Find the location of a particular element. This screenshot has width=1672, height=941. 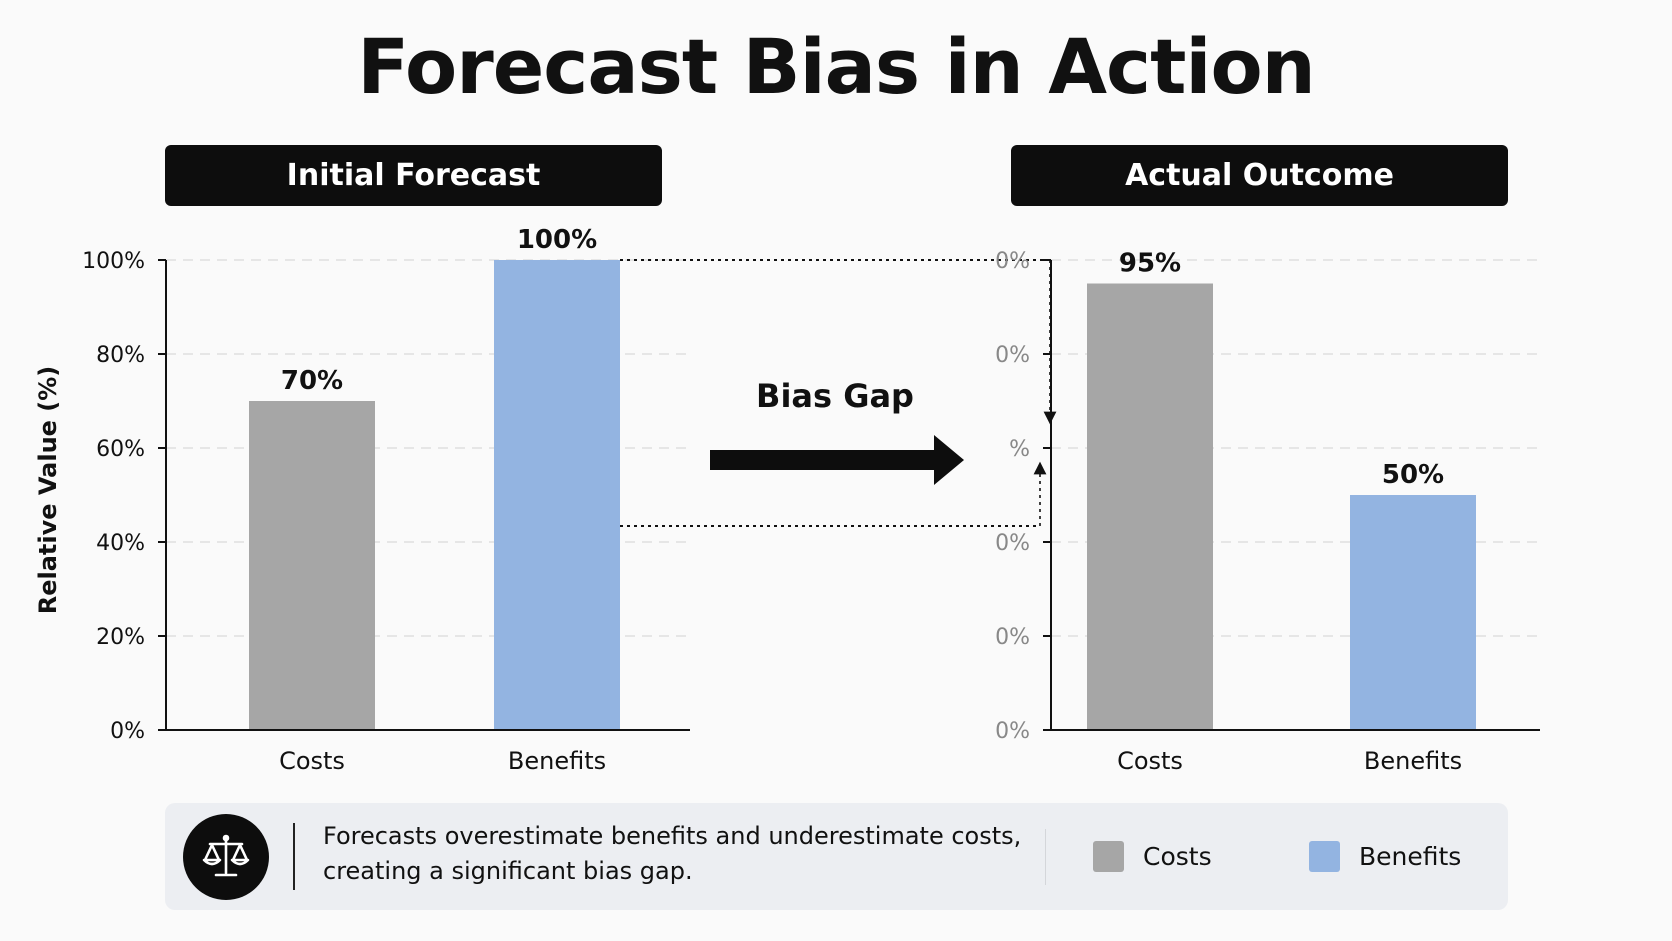

y-tick-label: 20% is located at coordinates (120, 637).